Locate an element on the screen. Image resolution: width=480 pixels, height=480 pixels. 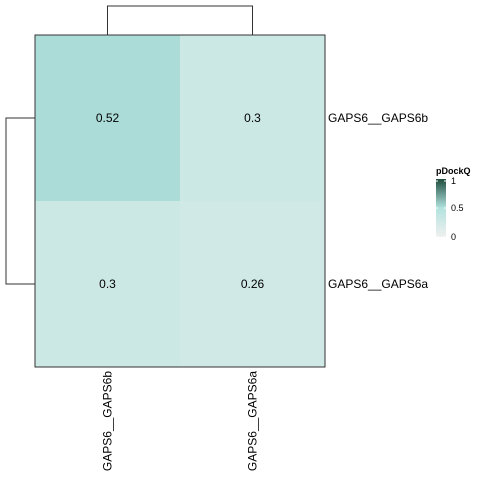
column-label: GAPS6__GAPS6b is located at coordinates (108, 421).